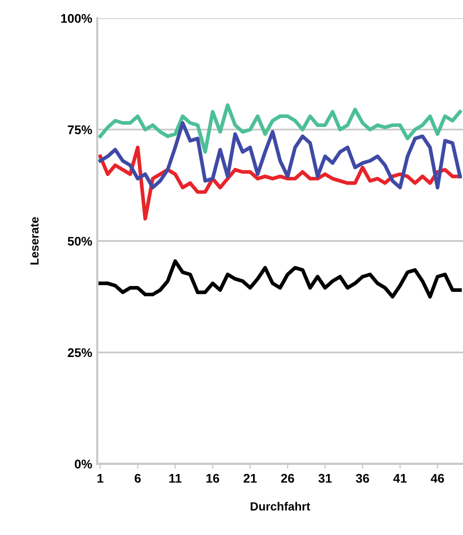 The width and height of the screenshot is (463, 535). What do you see at coordinates (101, 478) in the screenshot?
I see `x-tick-label: 1` at bounding box center [101, 478].